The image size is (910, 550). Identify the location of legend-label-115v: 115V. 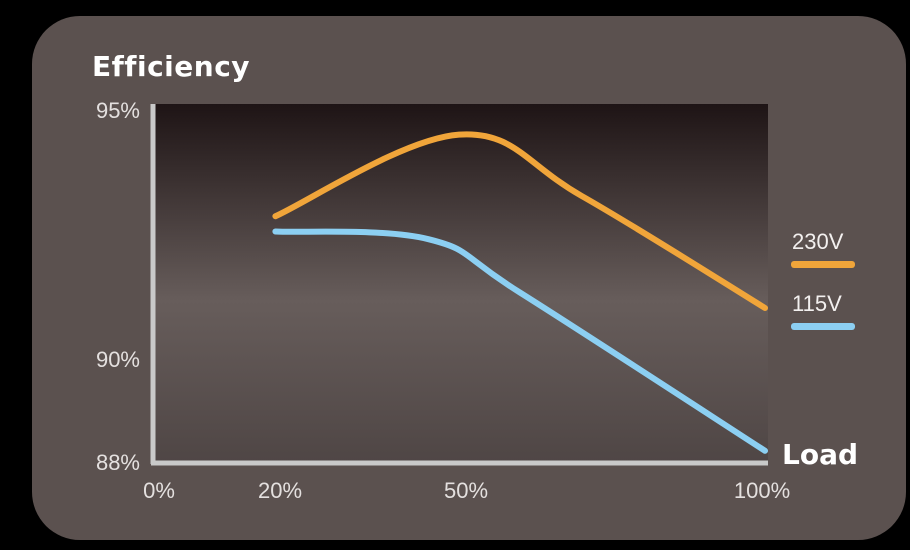
(817, 303).